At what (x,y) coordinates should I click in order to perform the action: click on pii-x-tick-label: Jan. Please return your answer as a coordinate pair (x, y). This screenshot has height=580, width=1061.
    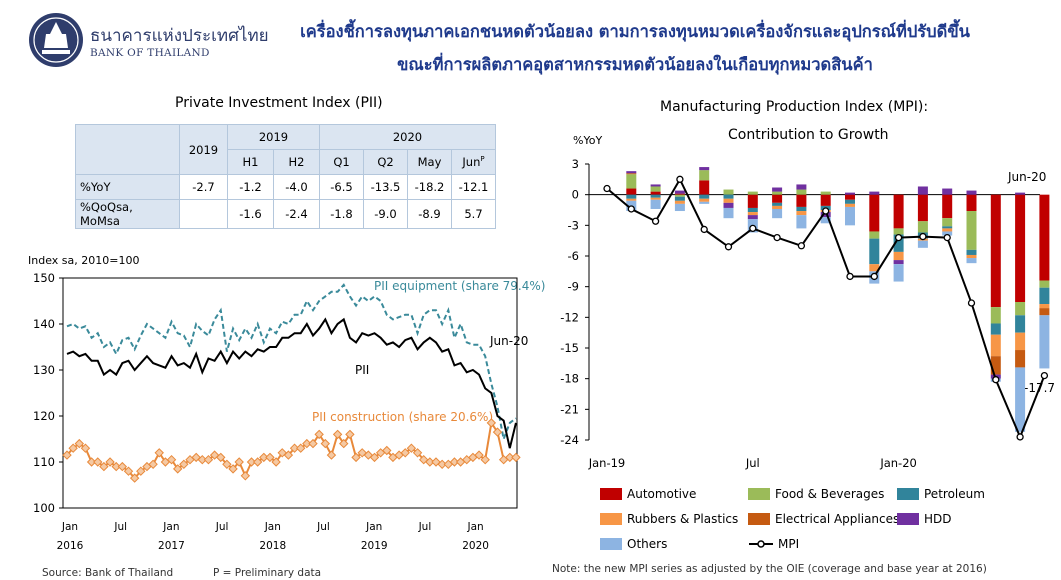
    Looking at the image, I should click on (170, 527).